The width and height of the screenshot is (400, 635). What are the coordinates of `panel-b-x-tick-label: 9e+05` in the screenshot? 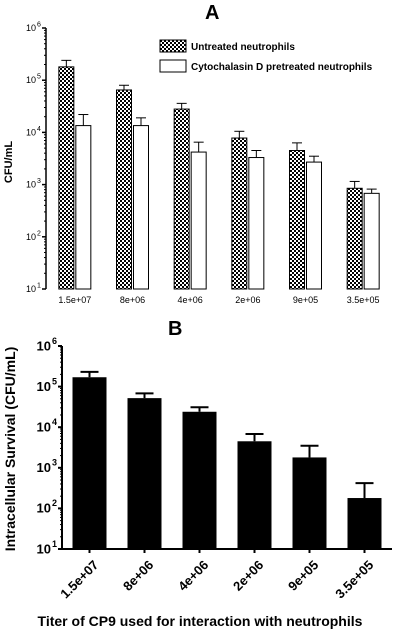 It's located at (303, 575).